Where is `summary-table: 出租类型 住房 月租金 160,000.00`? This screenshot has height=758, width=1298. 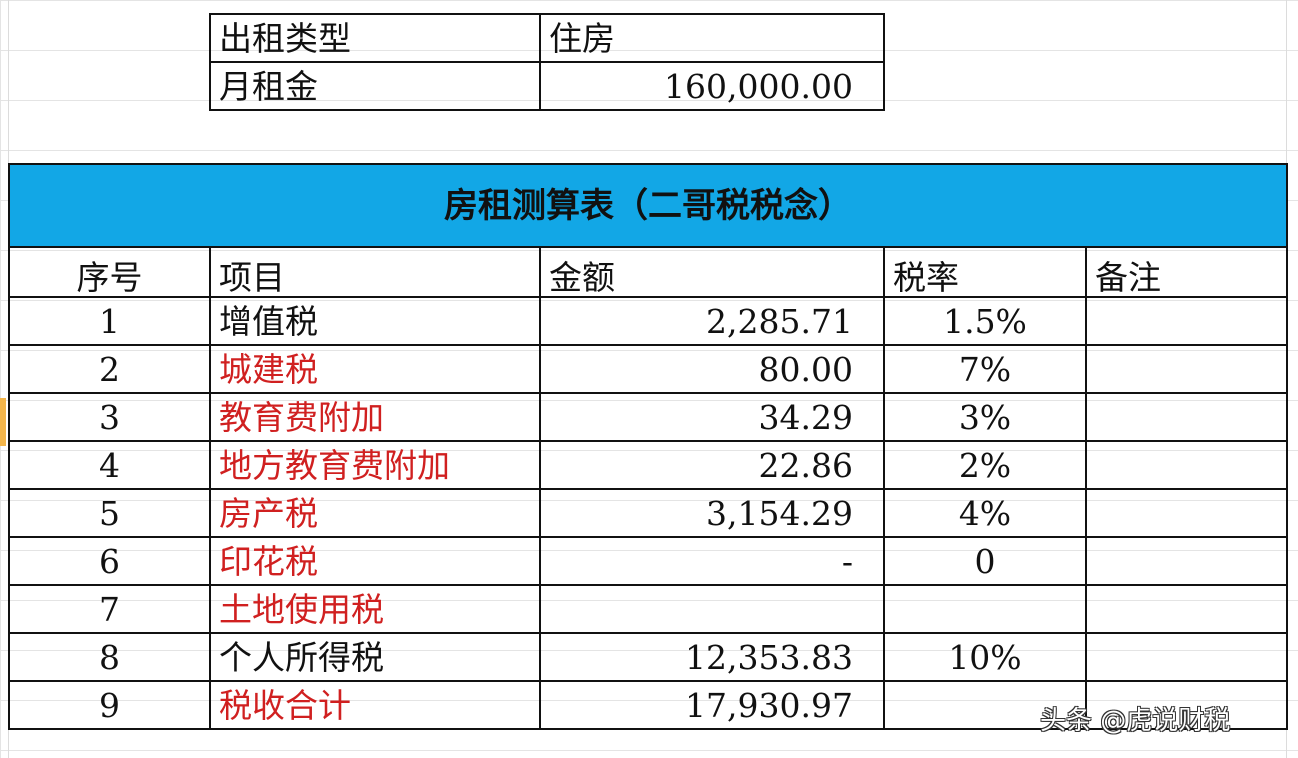
summary-table: 出租类型 住房 月租金 160,000.00 is located at coordinates (547, 62).